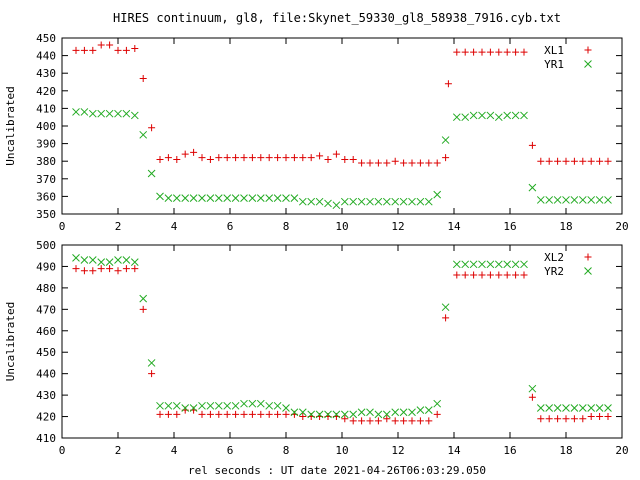 The width and height of the screenshot is (640, 480). Describe the element at coordinates (588, 271) in the screenshot. I see `legend-marker-yr2` at that location.